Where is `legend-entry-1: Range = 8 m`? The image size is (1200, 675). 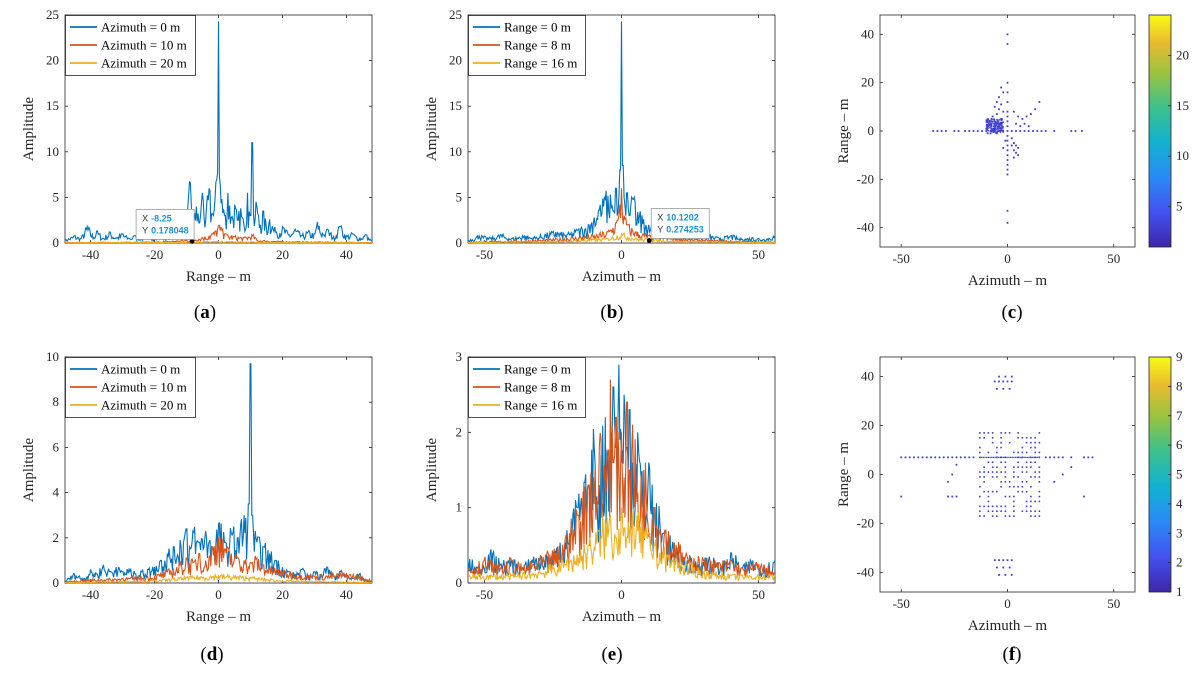
legend-entry-1: Range = 8 m is located at coordinates (537, 45).